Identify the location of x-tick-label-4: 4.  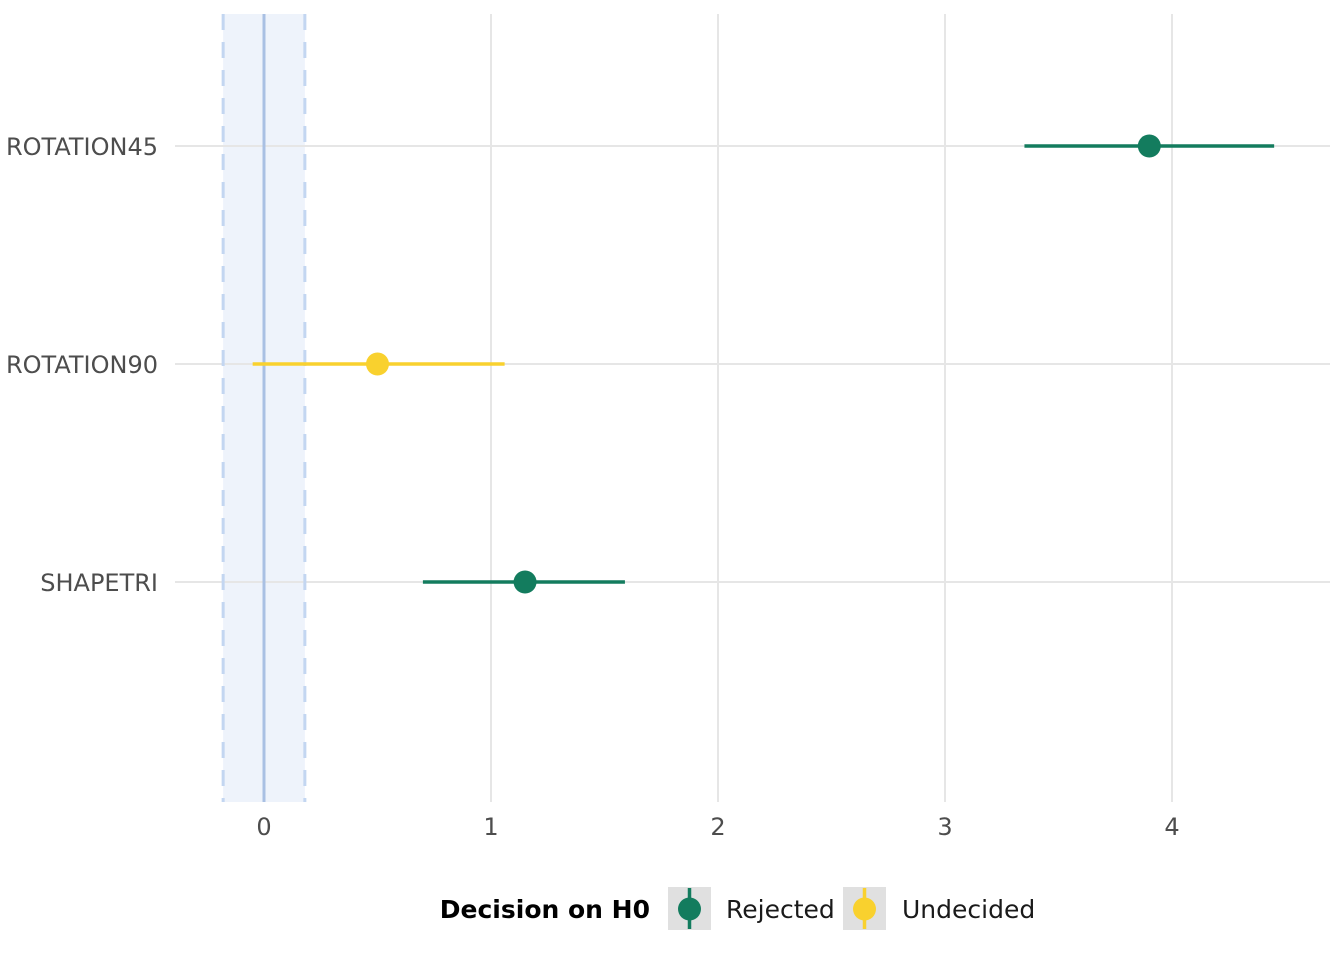
(1171, 827).